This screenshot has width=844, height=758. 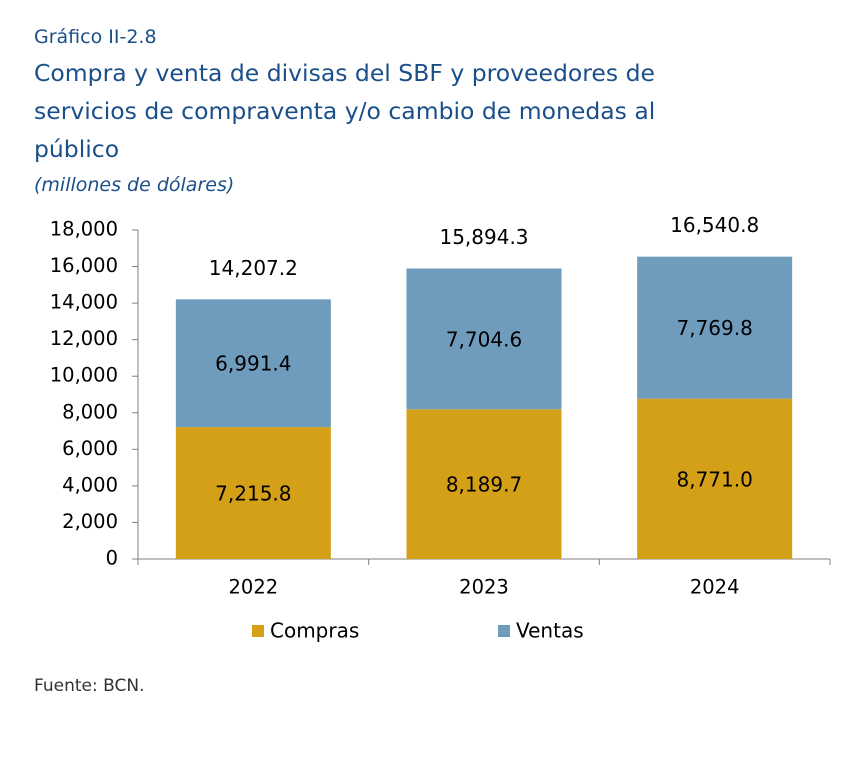 I want to click on data-label-compras-2024: 8,771.0, so click(x=714, y=479).